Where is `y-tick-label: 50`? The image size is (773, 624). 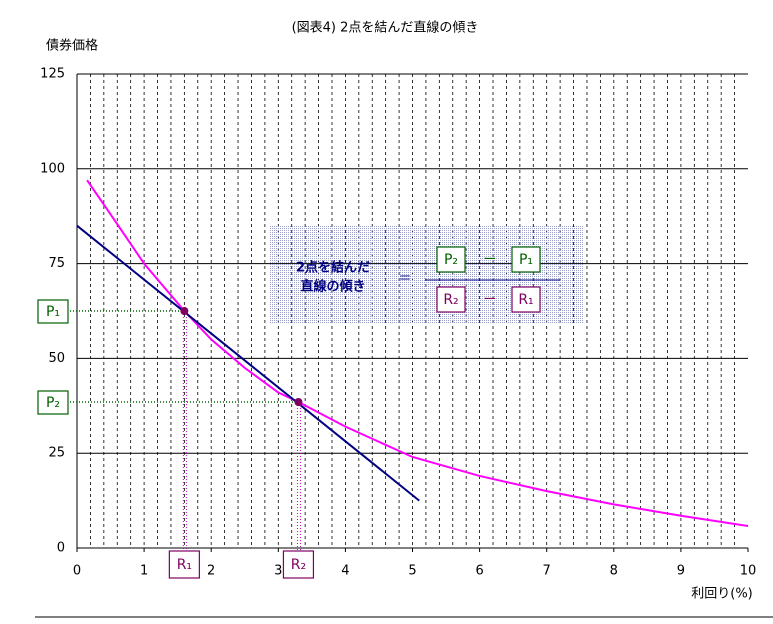
y-tick-label: 50 is located at coordinates (56, 358).